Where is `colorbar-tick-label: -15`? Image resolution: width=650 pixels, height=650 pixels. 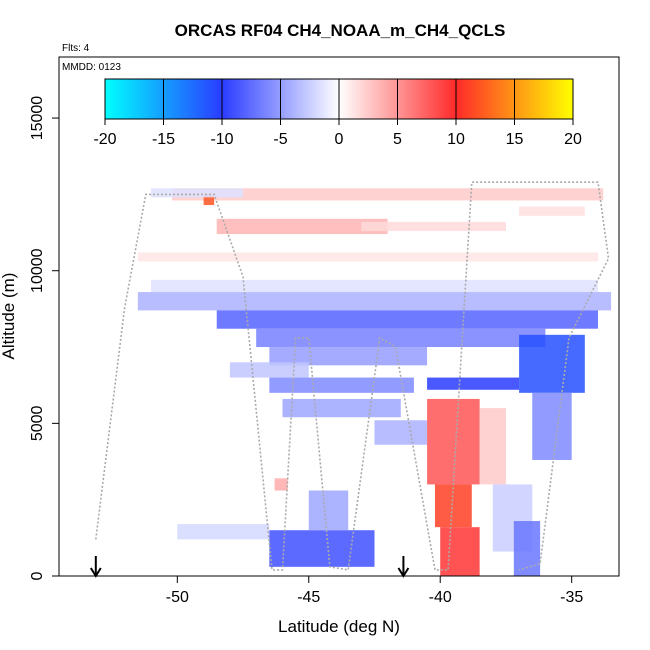 colorbar-tick-label: -15 is located at coordinates (163, 139).